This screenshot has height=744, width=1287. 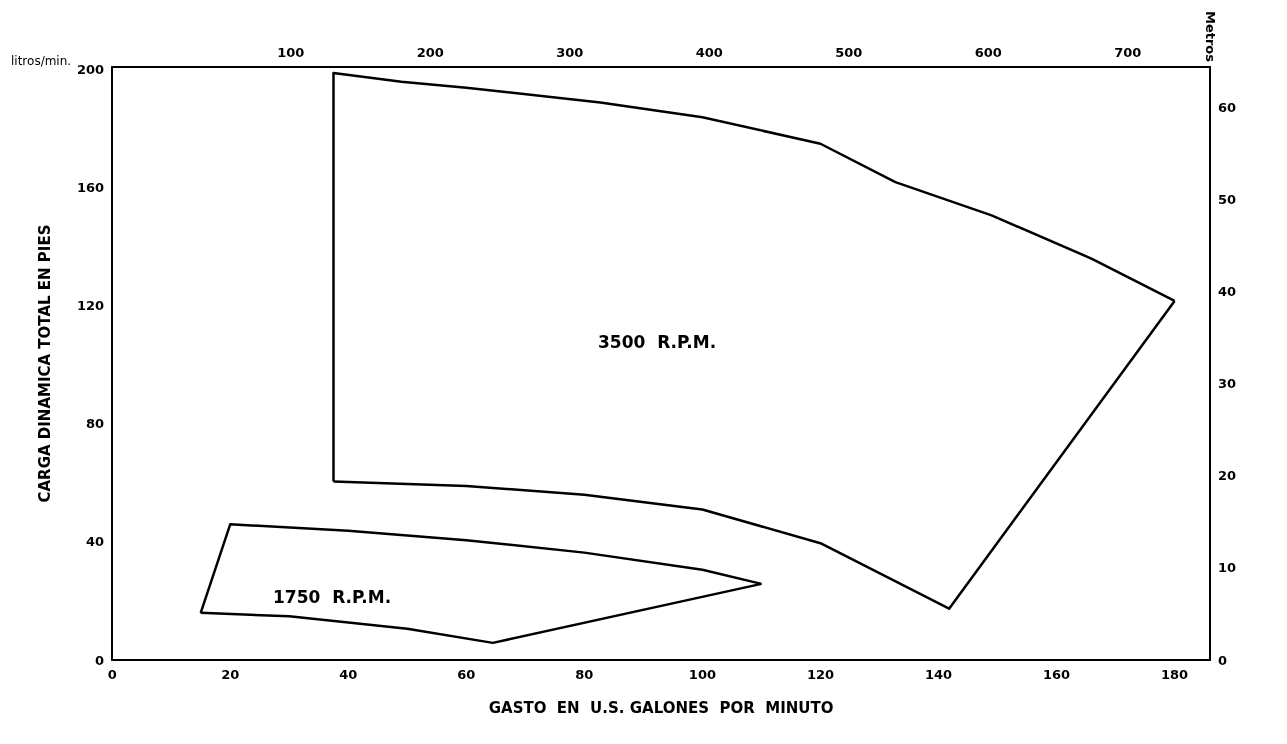 I want to click on annotation: 1750 R.P.M., so click(x=332, y=596).